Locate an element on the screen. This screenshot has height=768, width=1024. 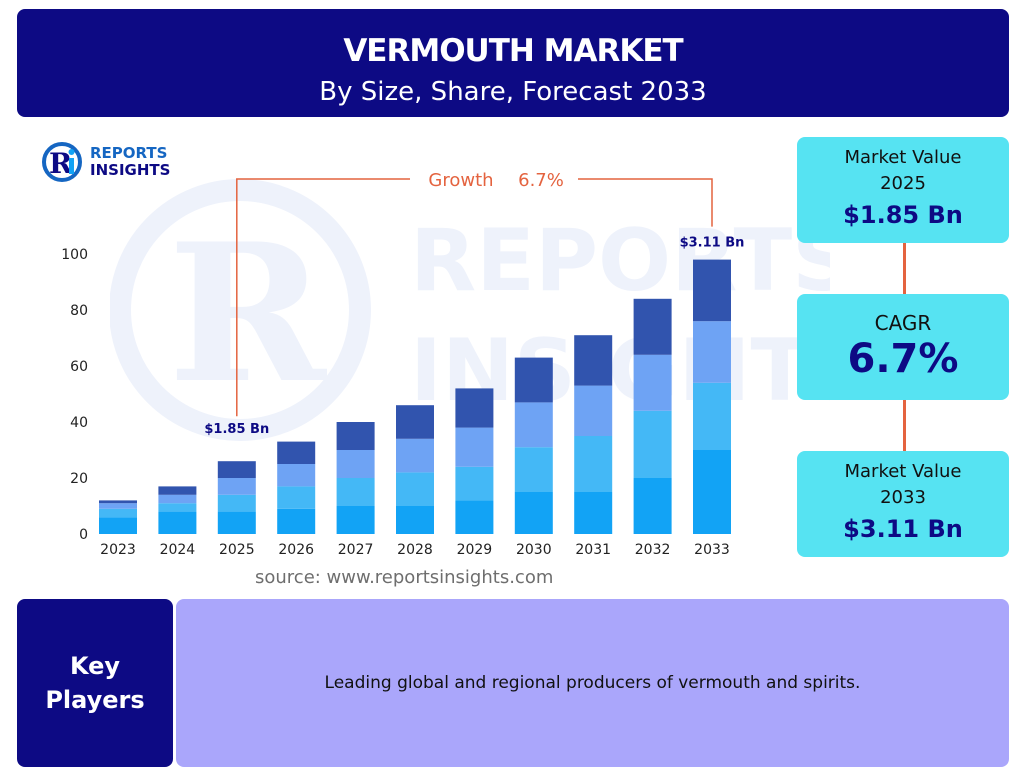
x-tick-label-2023: 2023 is located at coordinates (118, 550).